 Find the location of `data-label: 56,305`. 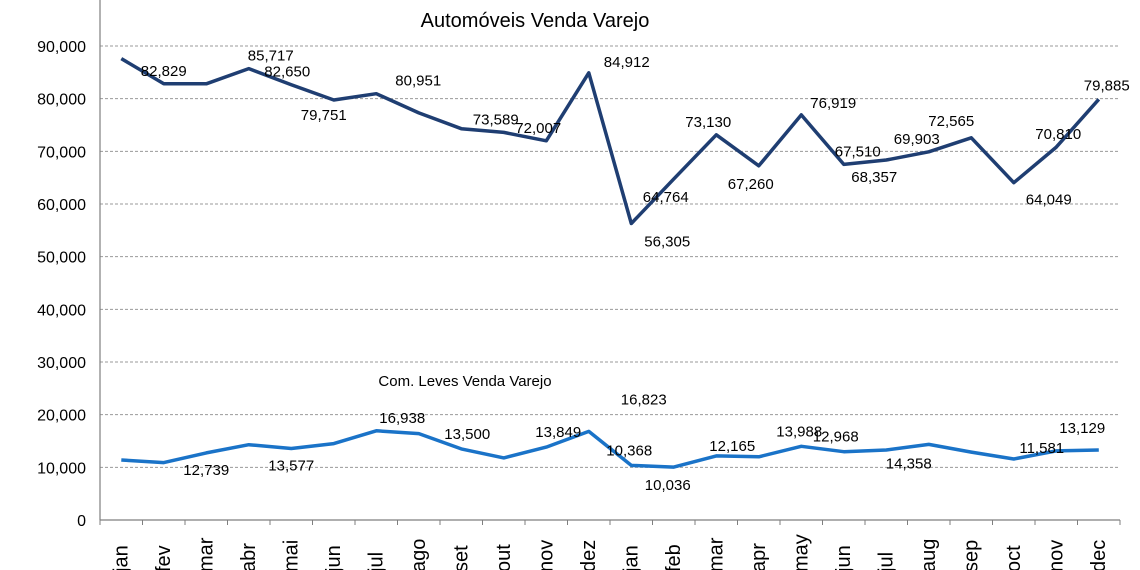

data-label: 56,305 is located at coordinates (667, 241).